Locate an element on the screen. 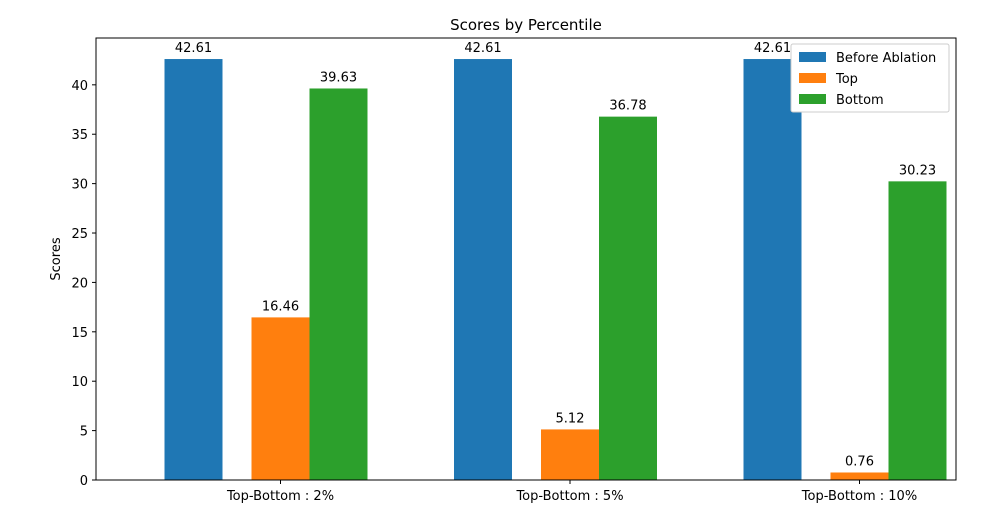 The height and width of the screenshot is (522, 990). y-axis-label: Scores is located at coordinates (56, 258).